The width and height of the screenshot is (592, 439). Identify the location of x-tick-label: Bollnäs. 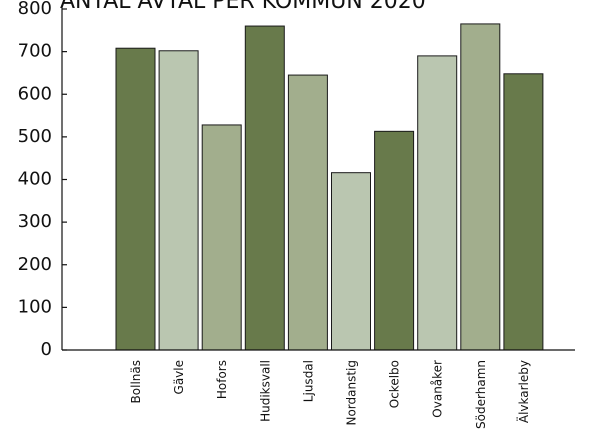
(136, 381).